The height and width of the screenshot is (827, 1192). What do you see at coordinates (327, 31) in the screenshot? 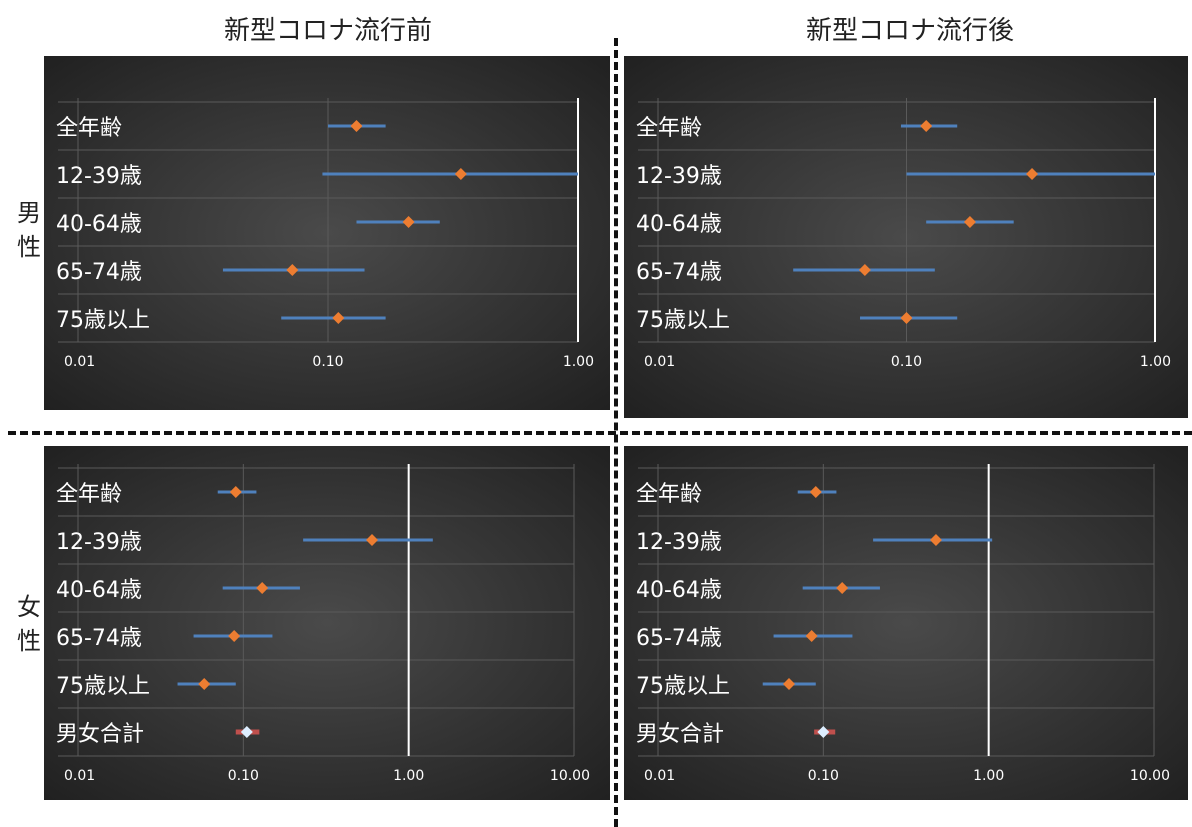
I see `column-title-before: 新型コロナ流行前` at bounding box center [327, 31].